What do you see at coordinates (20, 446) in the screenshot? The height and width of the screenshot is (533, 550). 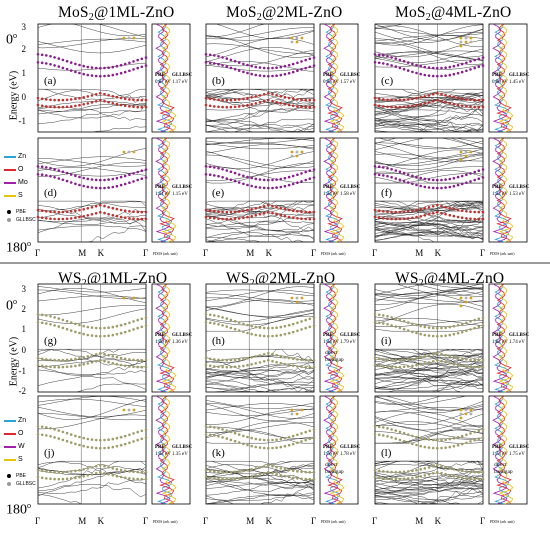 I see `legend-w: W` at bounding box center [20, 446].